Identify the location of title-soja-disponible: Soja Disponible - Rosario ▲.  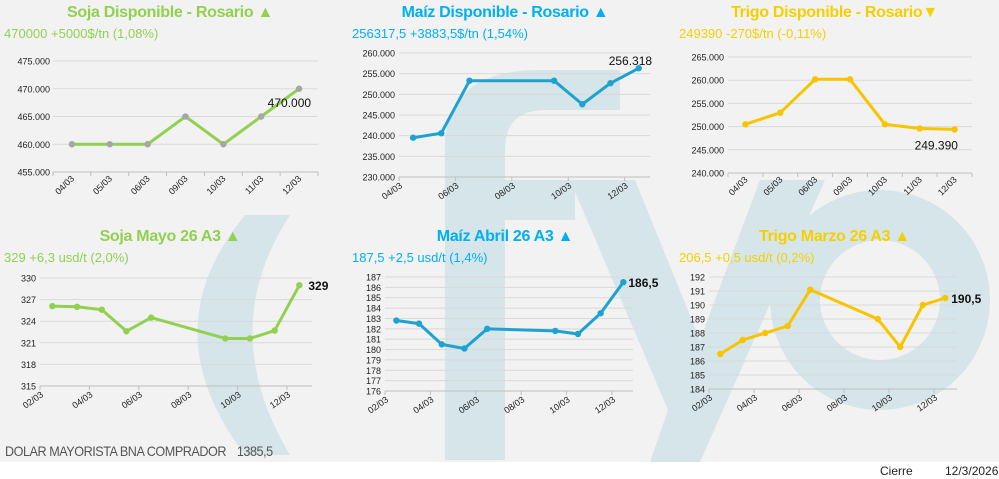
(170, 12).